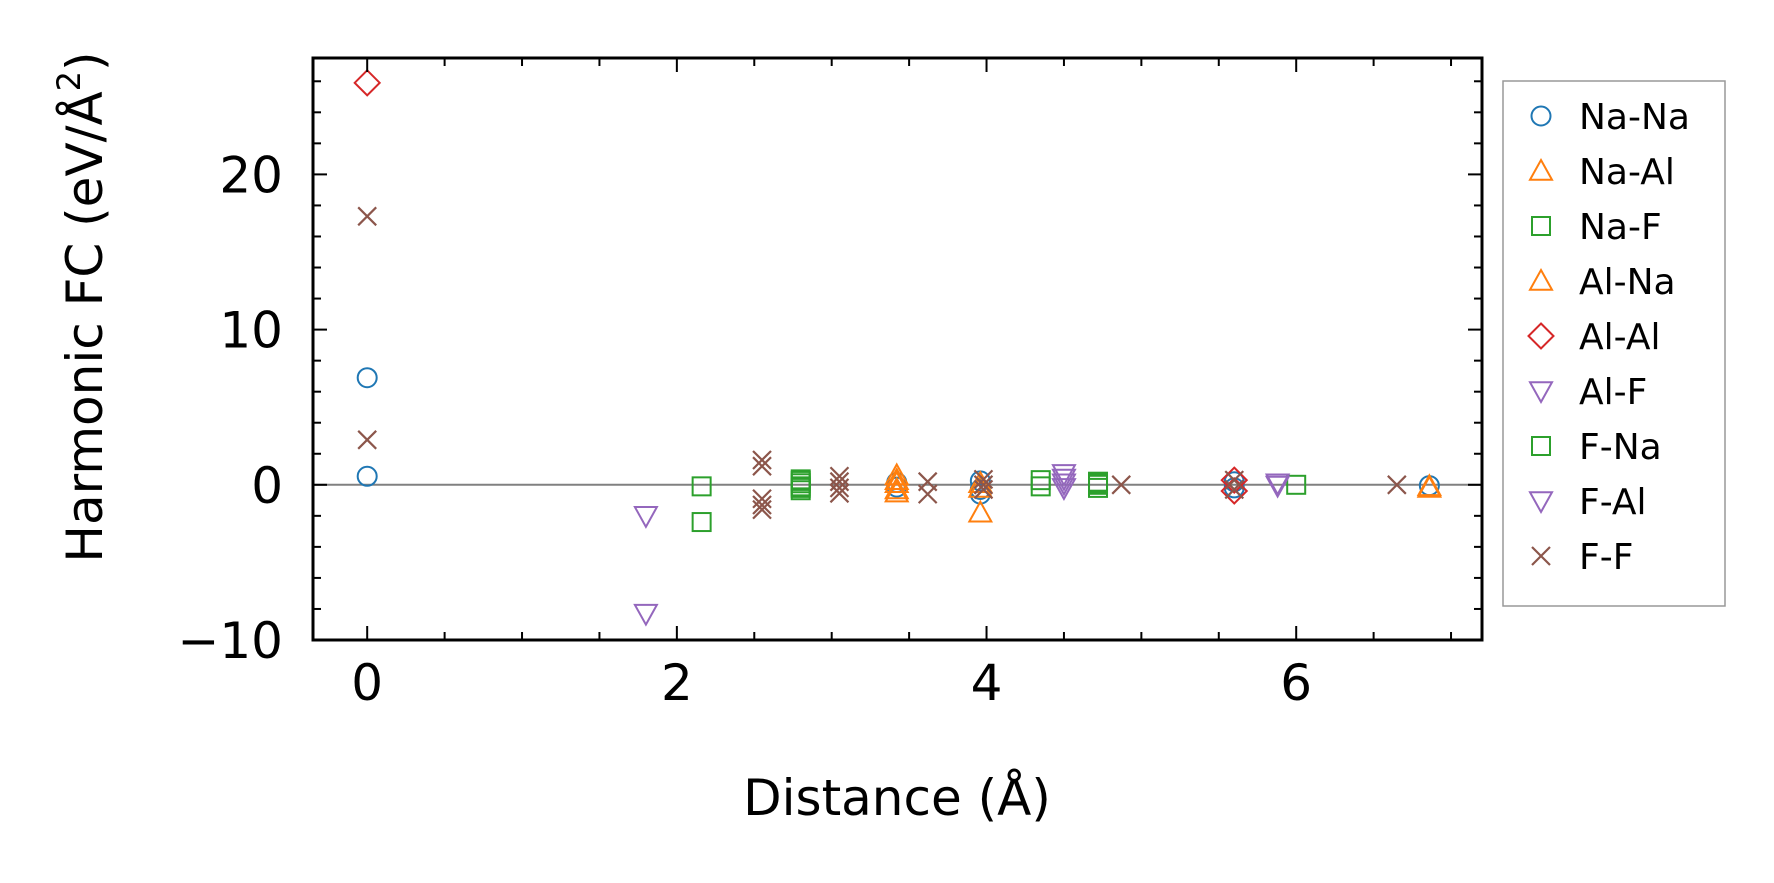 The height and width of the screenshot is (883, 1774). What do you see at coordinates (1619, 337) in the screenshot?
I see `legend-label: Al-Al` at bounding box center [1619, 337].